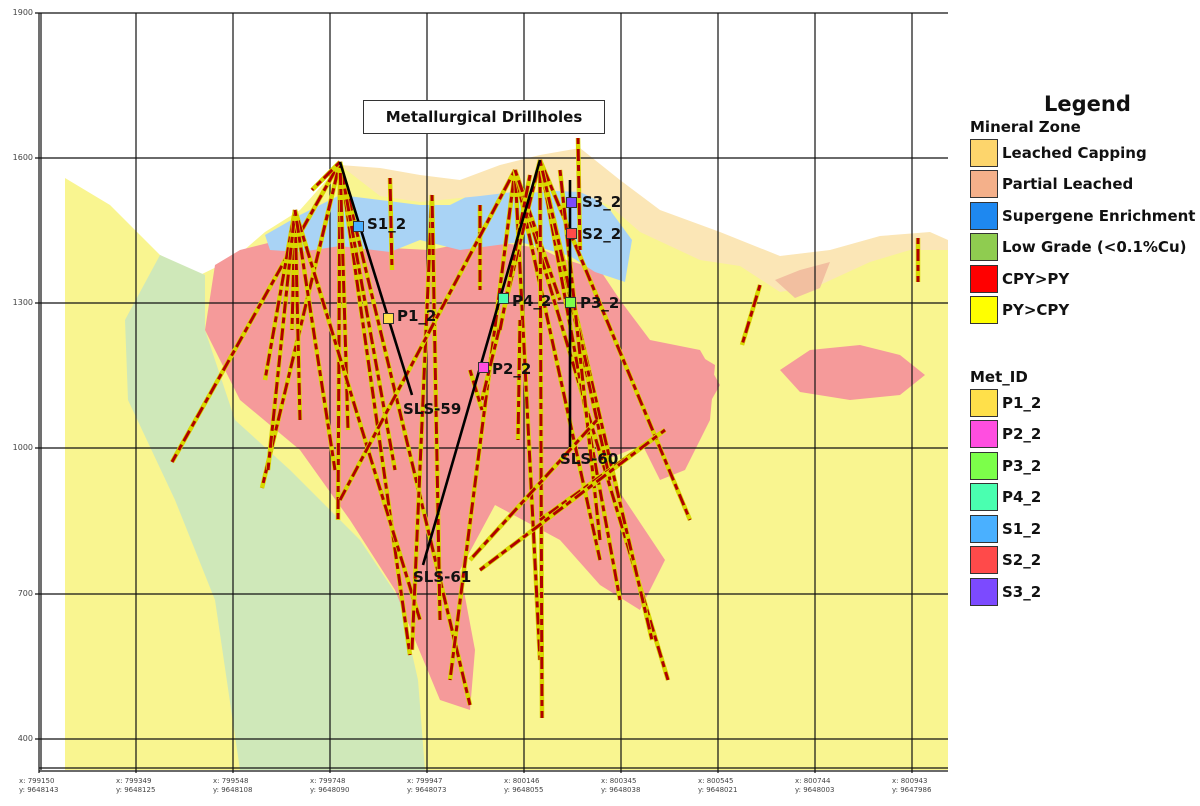 The width and height of the screenshot is (1200, 806). What do you see at coordinates (602, 234) in the screenshot?
I see `label-s2-2: S2_2` at bounding box center [602, 234].